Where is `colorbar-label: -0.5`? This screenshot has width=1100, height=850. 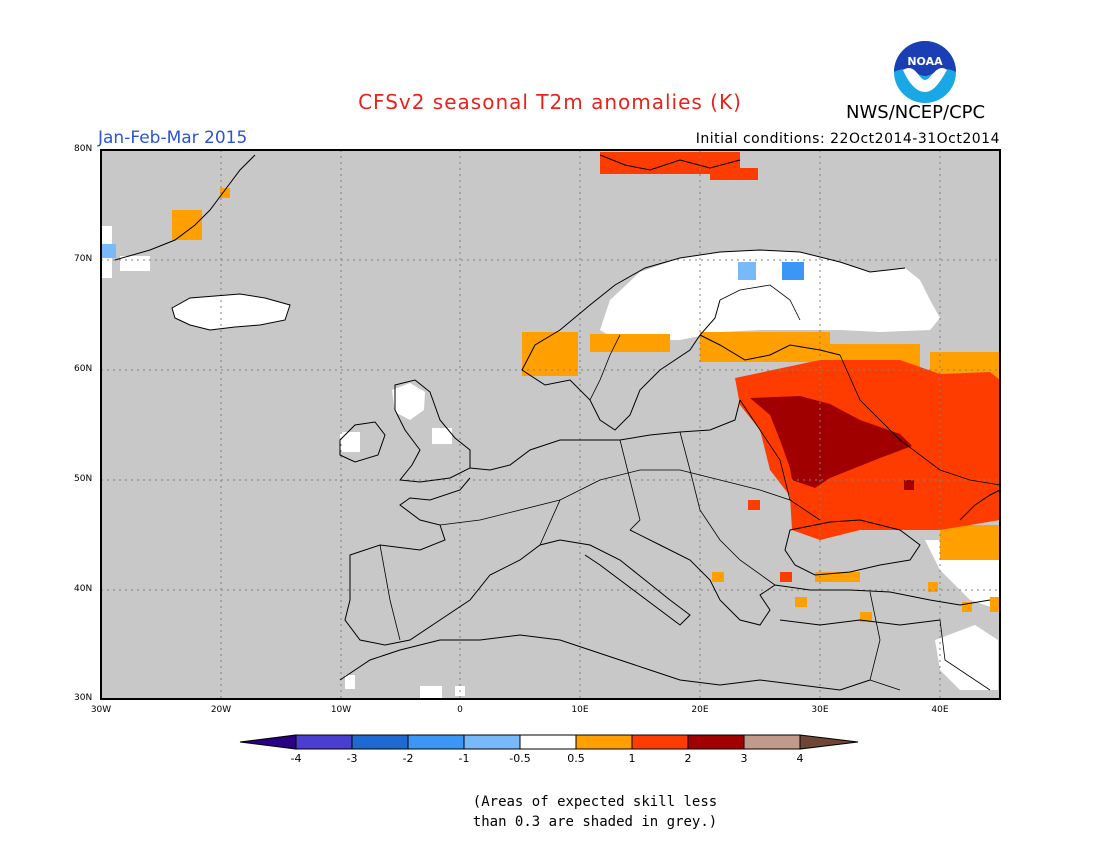 colorbar-label: -0.5 is located at coordinates (520, 758).